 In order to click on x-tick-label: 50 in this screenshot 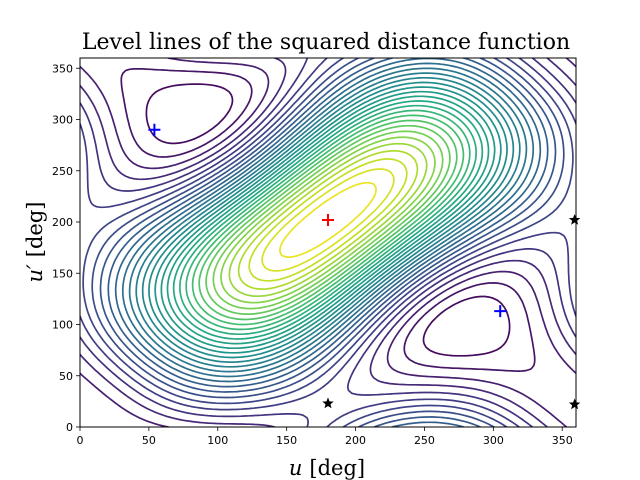, I will do `click(149, 440)`.